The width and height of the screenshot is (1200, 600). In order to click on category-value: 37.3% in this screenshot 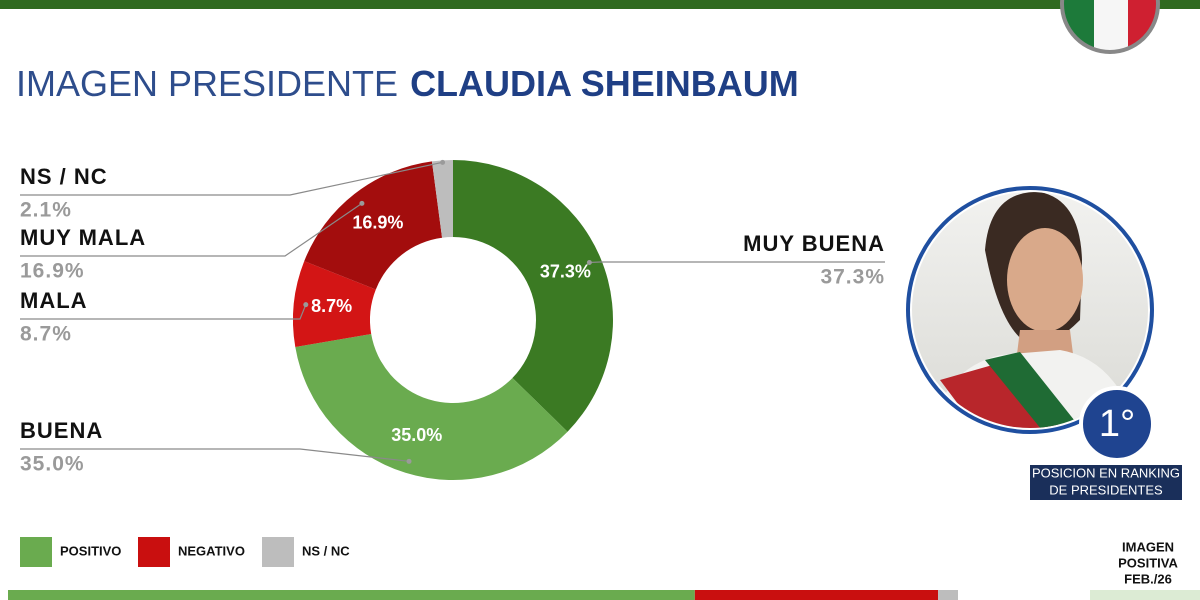, I will do `click(852, 277)`.